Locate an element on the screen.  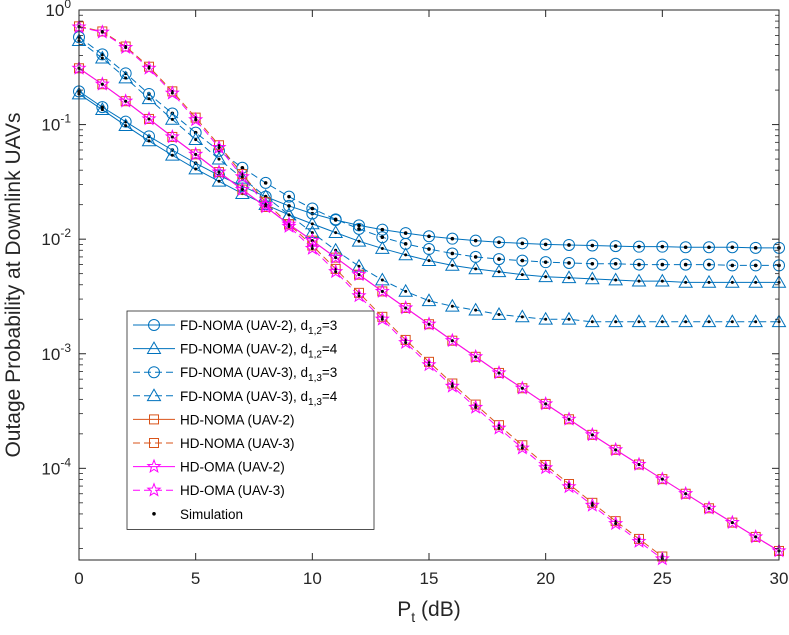
x-tick-label: 20 is located at coordinates (545, 578).